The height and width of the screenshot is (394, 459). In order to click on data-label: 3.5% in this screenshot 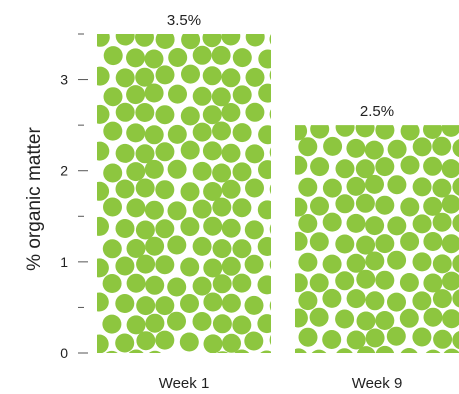, I will do `click(184, 20)`.